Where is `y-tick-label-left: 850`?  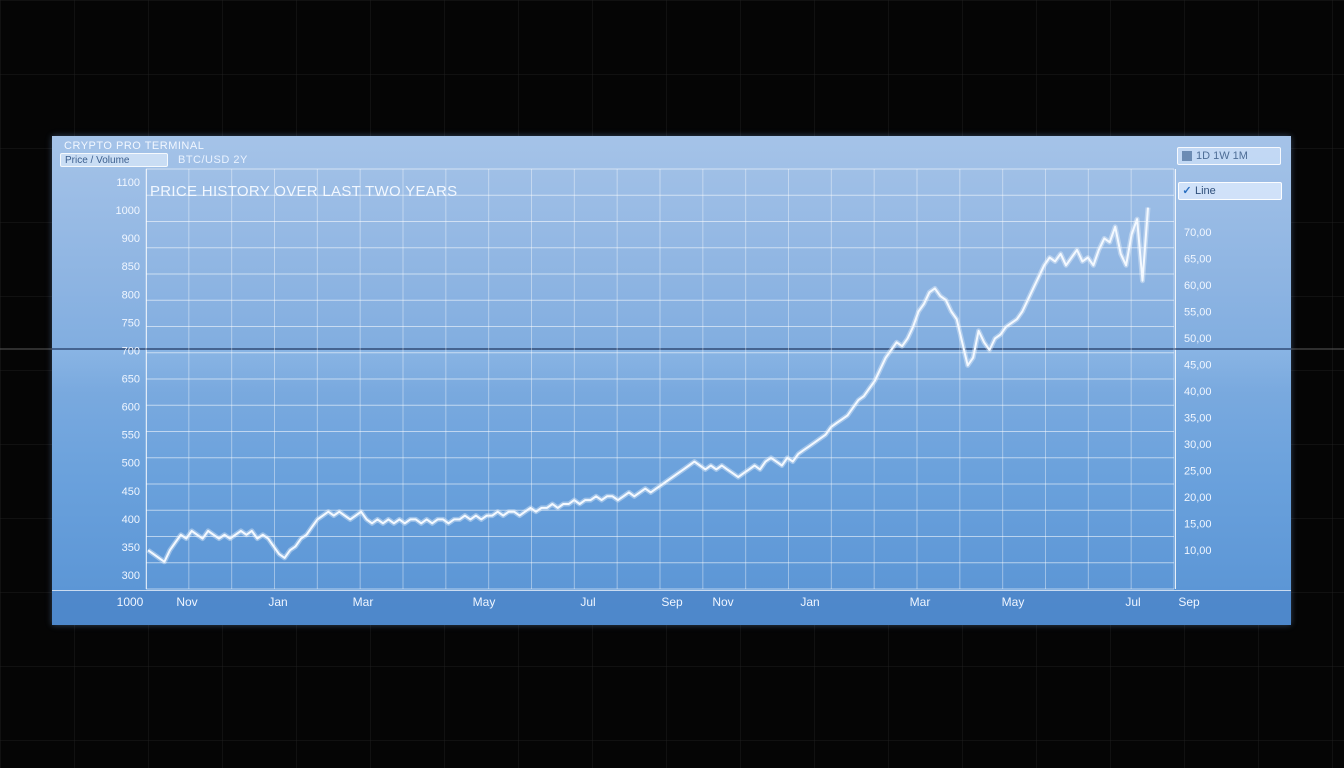 y-tick-label-left: 850 is located at coordinates (131, 267).